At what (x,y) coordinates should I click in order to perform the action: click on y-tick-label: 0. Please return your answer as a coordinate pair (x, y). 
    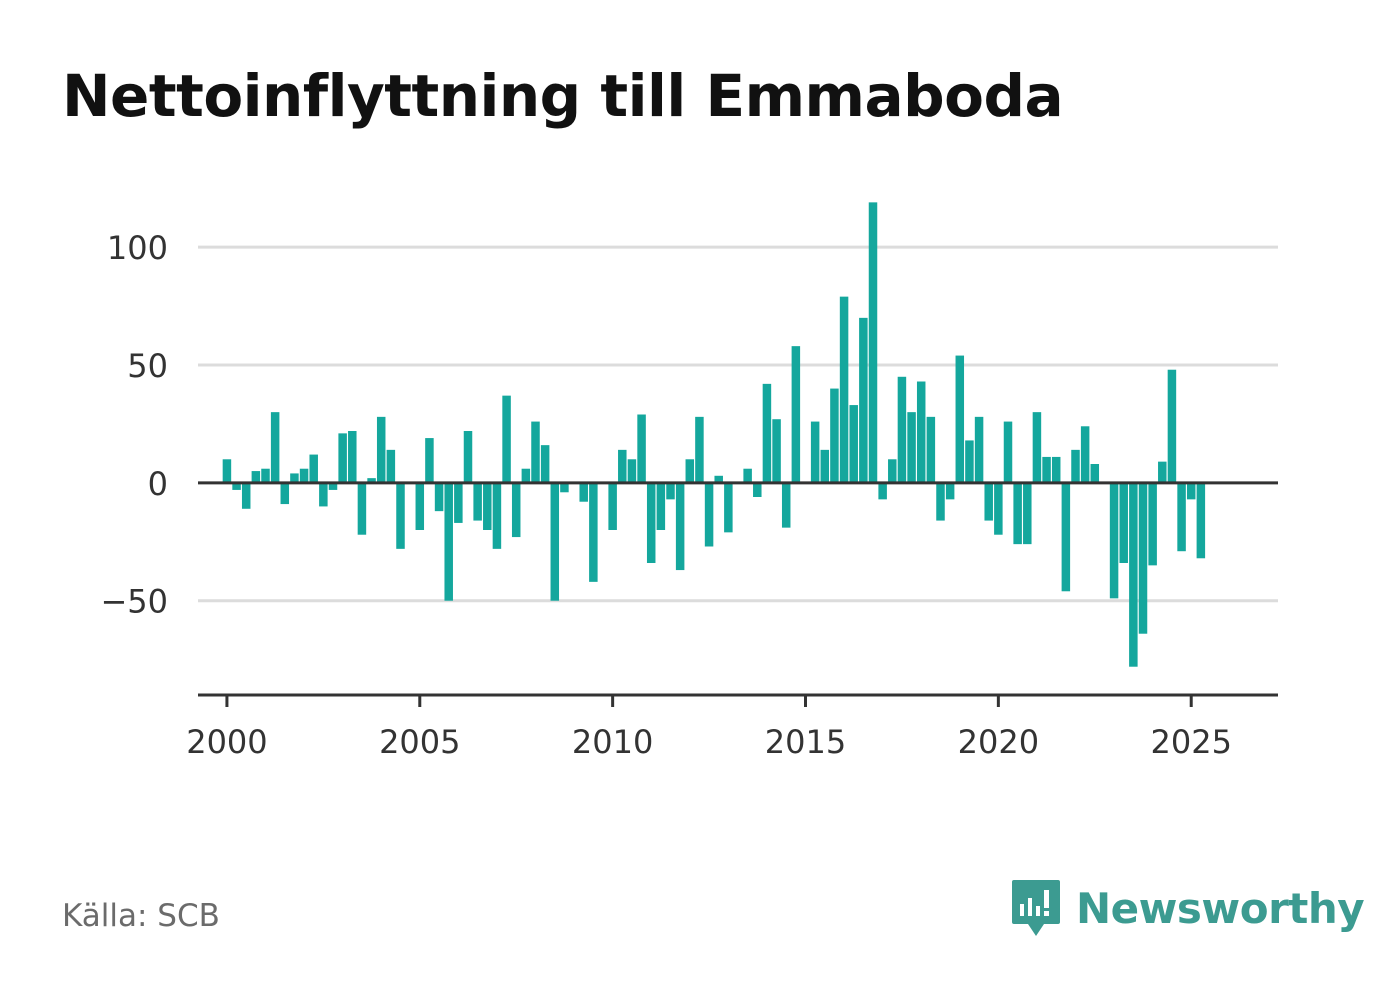
    Looking at the image, I should click on (158, 484).